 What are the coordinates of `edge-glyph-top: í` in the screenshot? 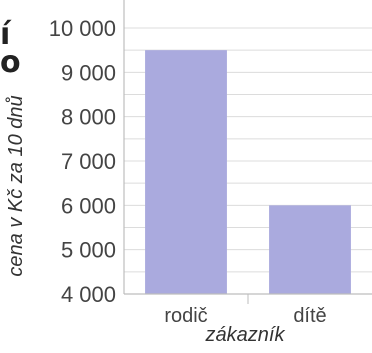 It's located at (5, 34).